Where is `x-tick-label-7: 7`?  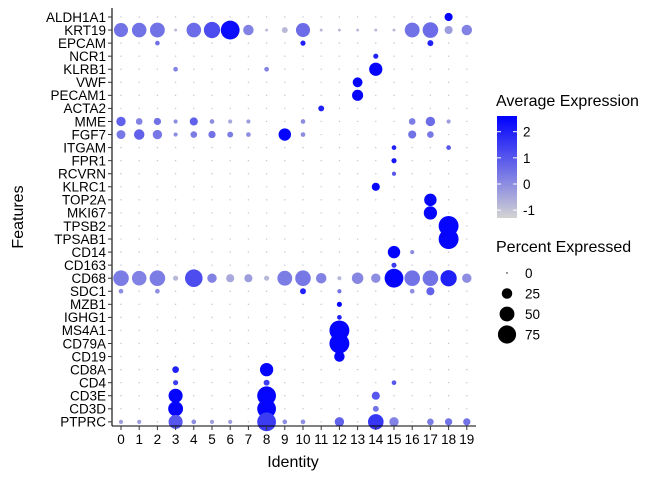 x-tick-label-7: 7 is located at coordinates (249, 439).